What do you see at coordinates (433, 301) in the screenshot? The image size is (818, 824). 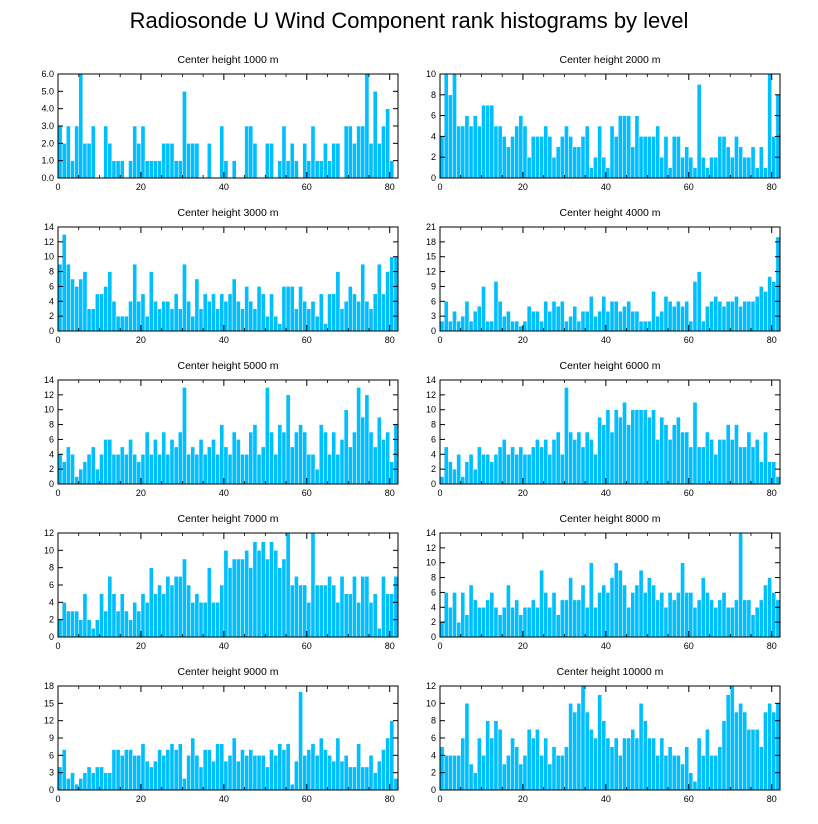 I see `y-tick-label: 6` at bounding box center [433, 301].